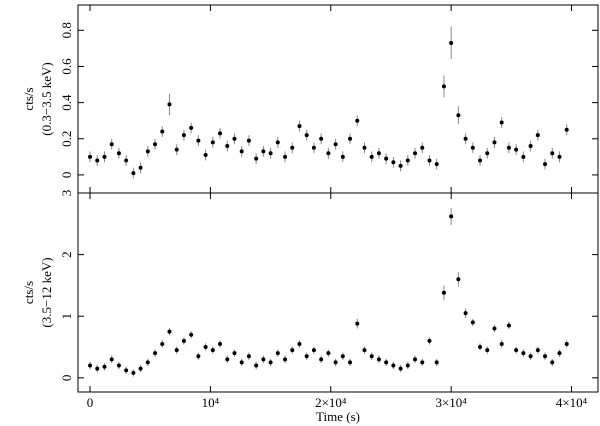 The width and height of the screenshot is (600, 426). What do you see at coordinates (66, 175) in the screenshot?
I see `y-tick-label: 0` at bounding box center [66, 175].